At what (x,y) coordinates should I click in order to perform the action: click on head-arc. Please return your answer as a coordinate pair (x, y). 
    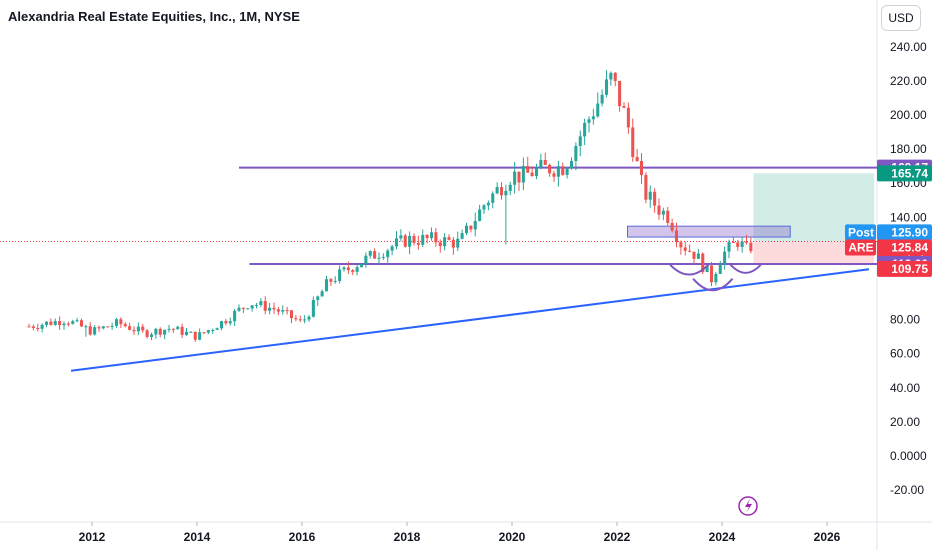
    Looking at the image, I should click on (713, 285).